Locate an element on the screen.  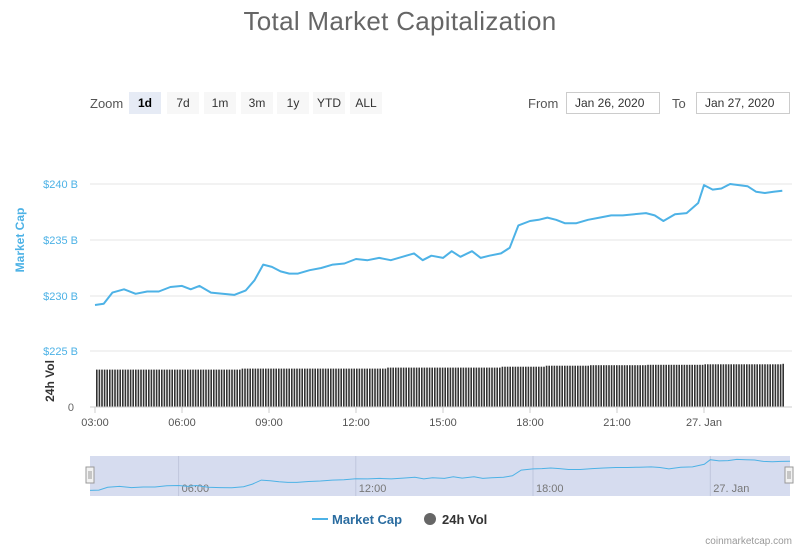
legend-market-cap: Market Cap is located at coordinates (367, 519).